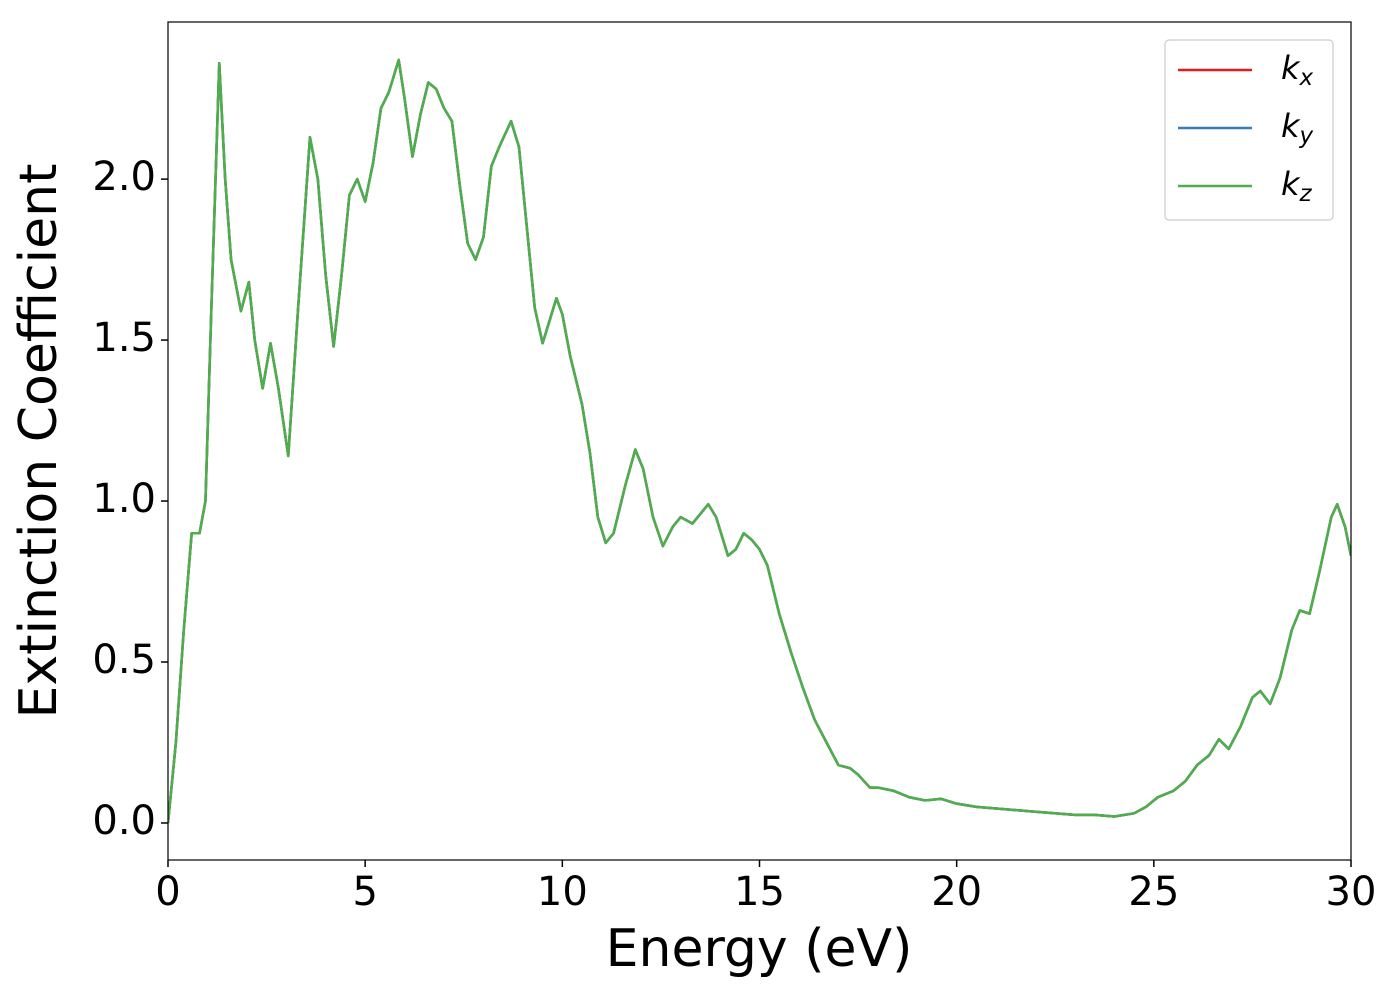  Describe the element at coordinates (562, 892) in the screenshot. I see `x-tick-label: 10` at that location.